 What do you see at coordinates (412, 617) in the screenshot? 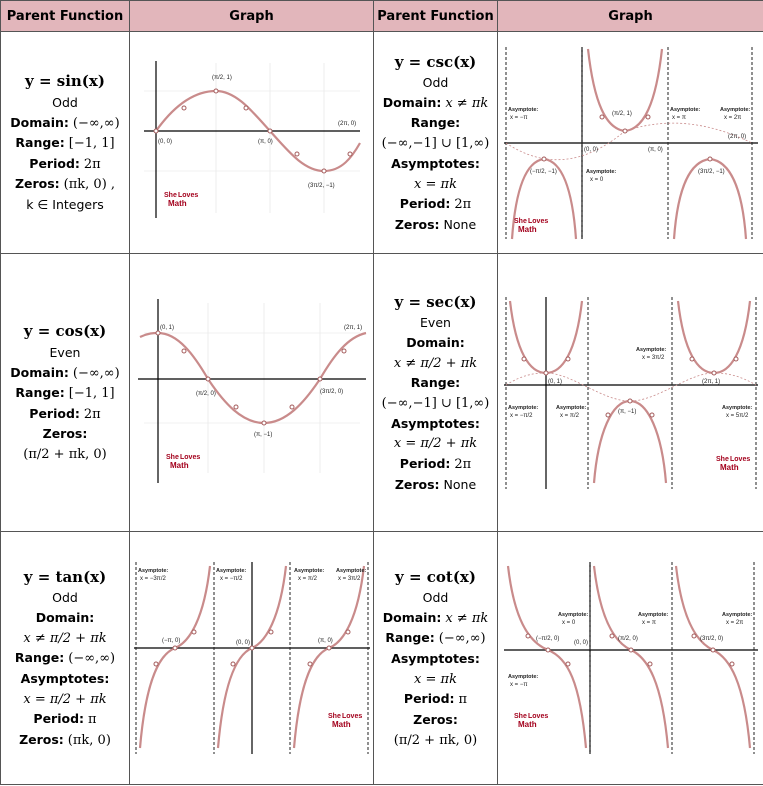
I see `cot-domain-label: Domain:` at bounding box center [412, 617].